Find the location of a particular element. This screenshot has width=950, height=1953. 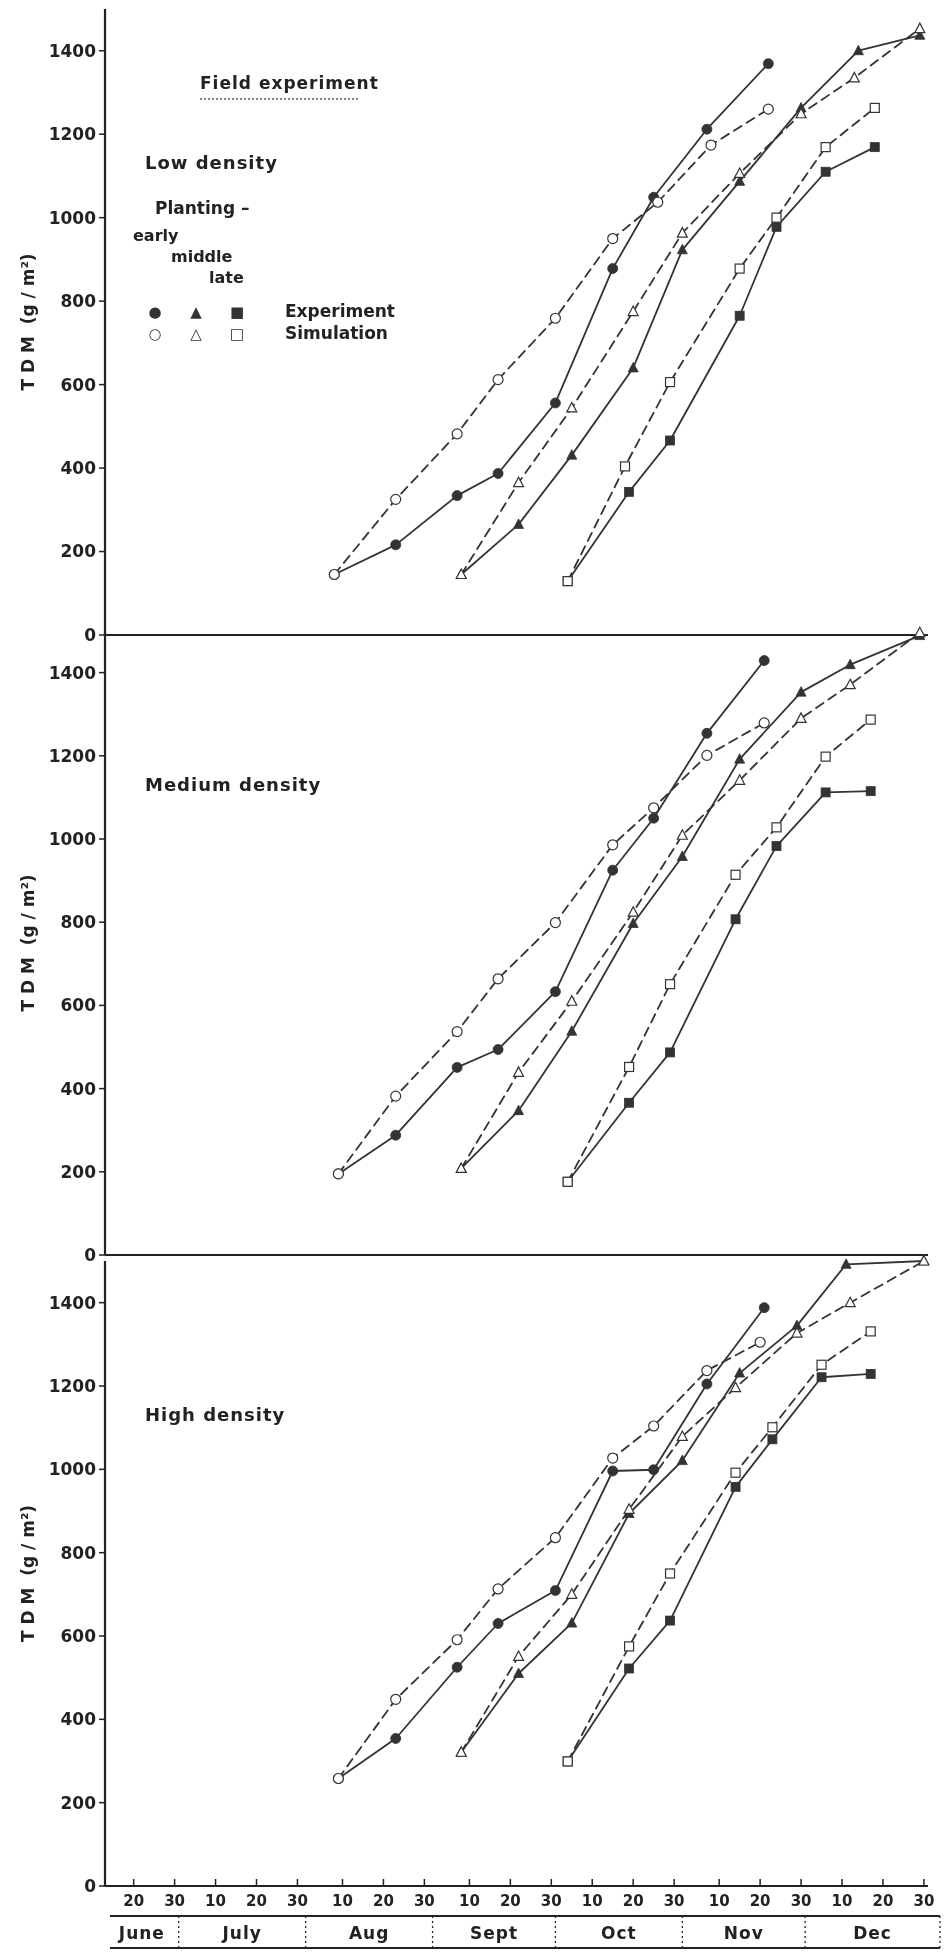

annotation: Experiment is located at coordinates (340, 311).